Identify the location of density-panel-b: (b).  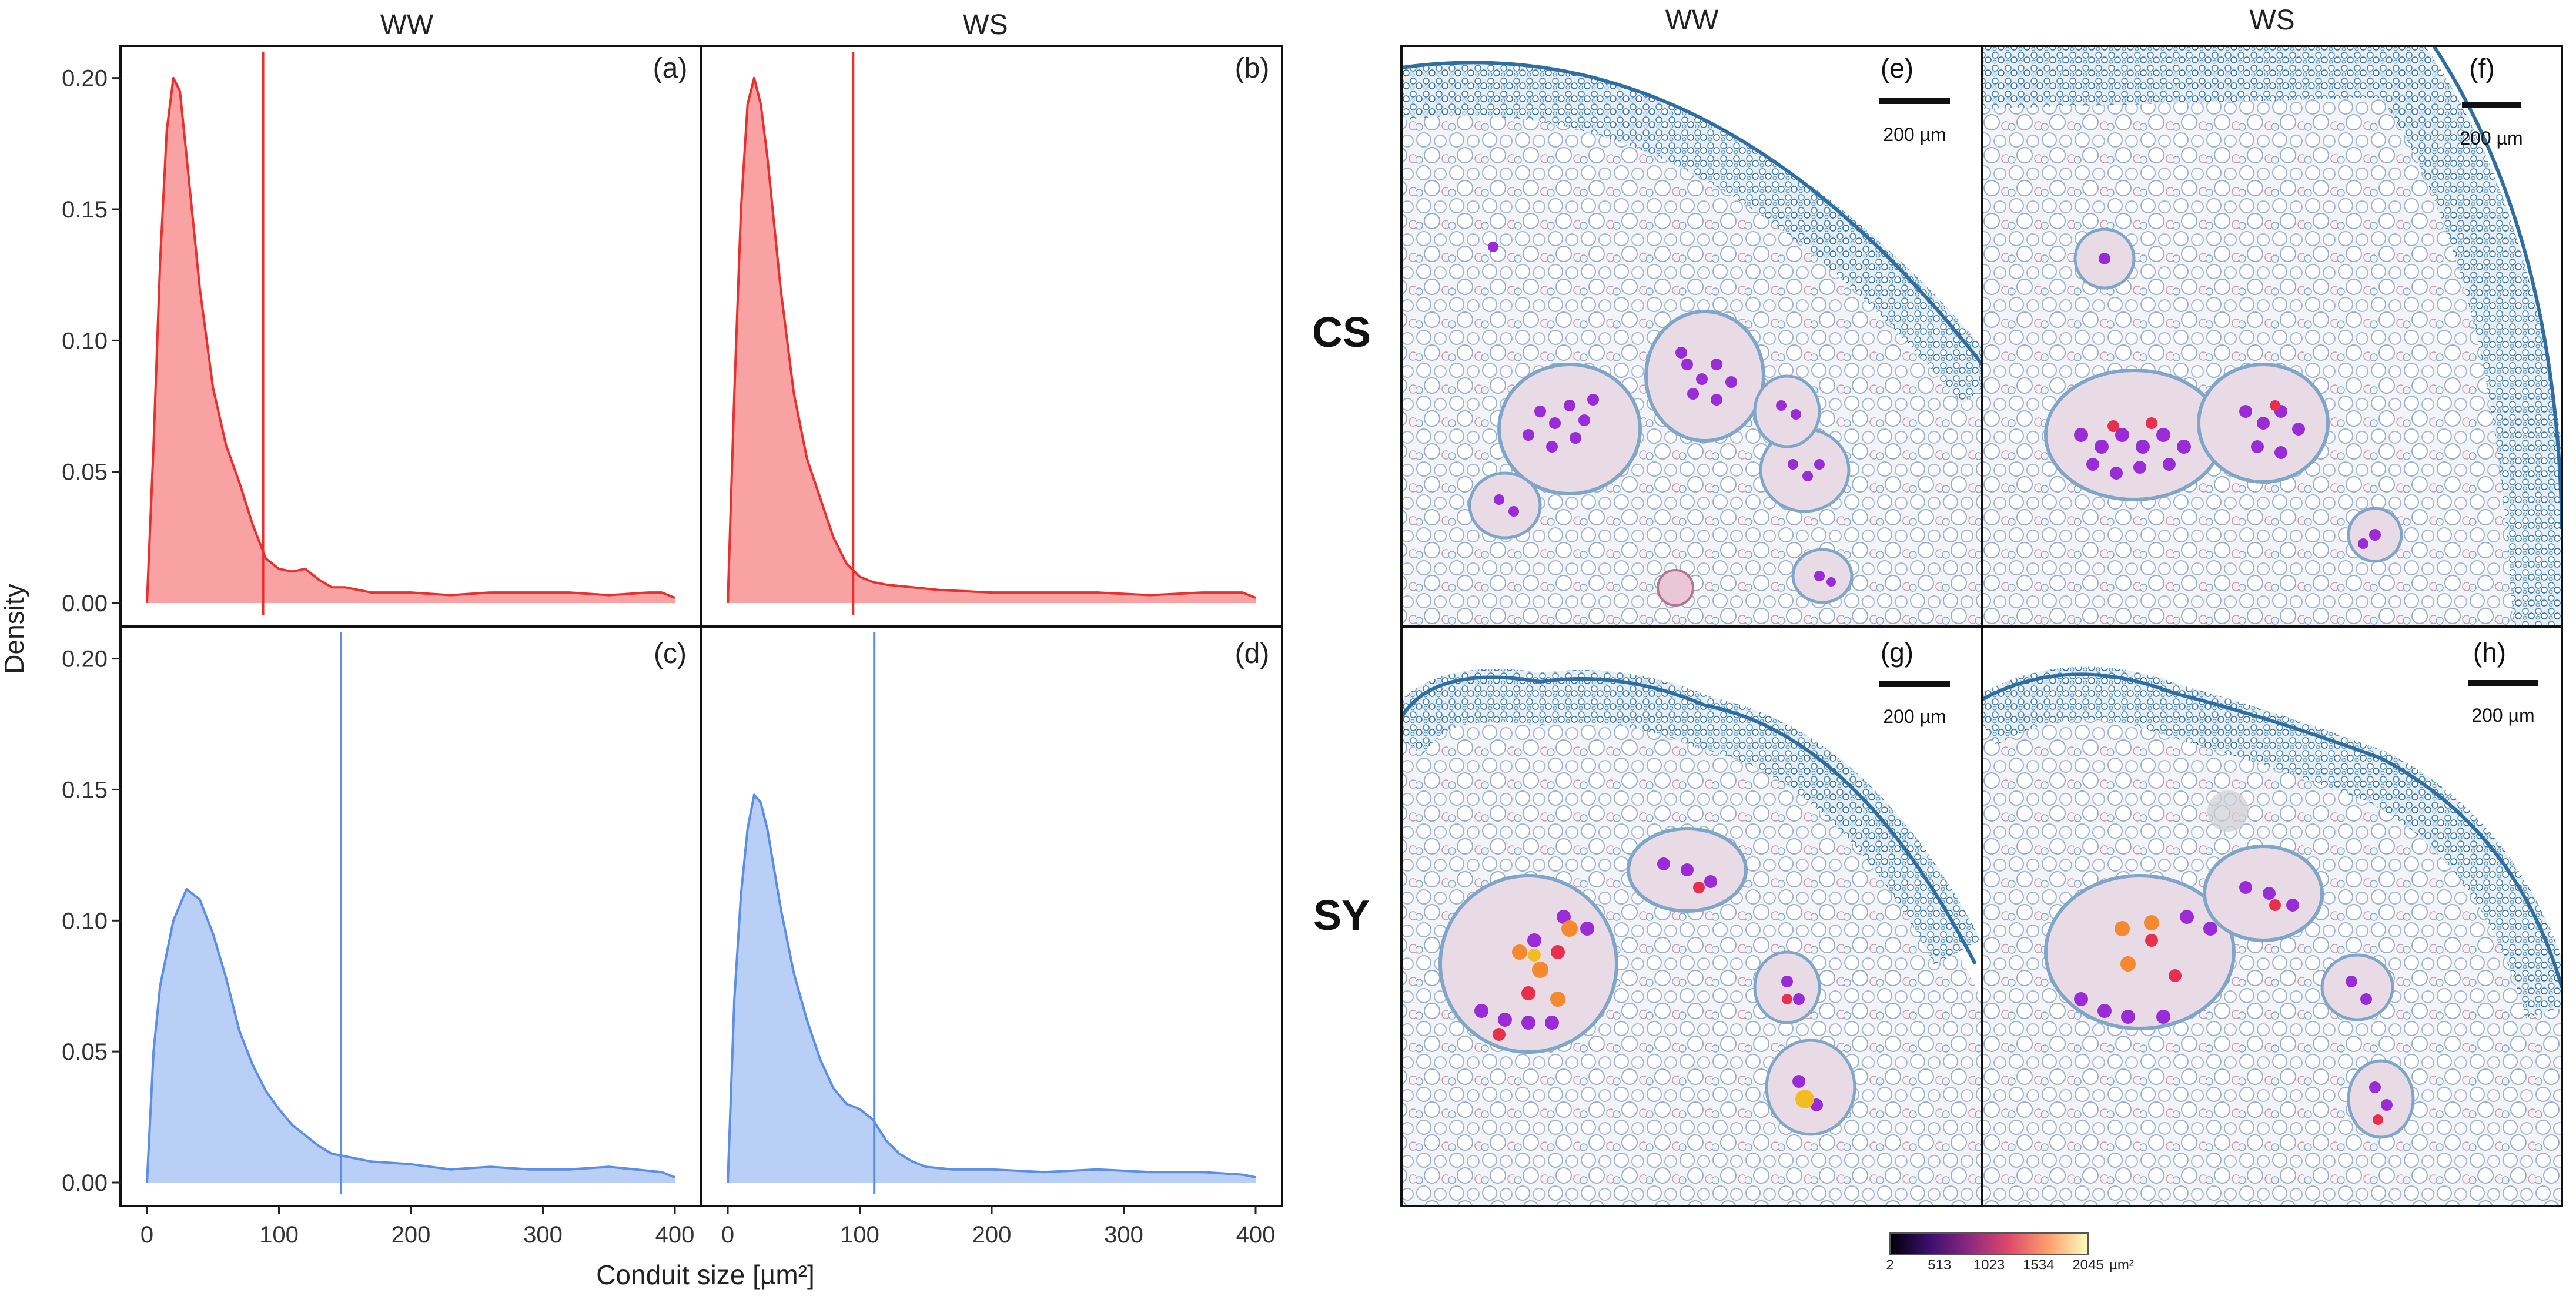
(991, 336).